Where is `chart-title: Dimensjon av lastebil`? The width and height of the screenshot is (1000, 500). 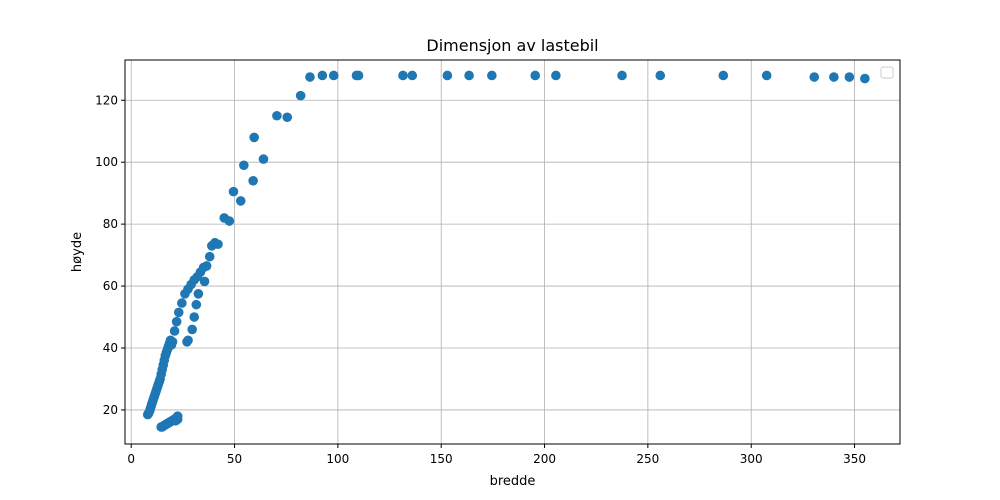 chart-title: Dimensjon av lastebil is located at coordinates (512, 45).